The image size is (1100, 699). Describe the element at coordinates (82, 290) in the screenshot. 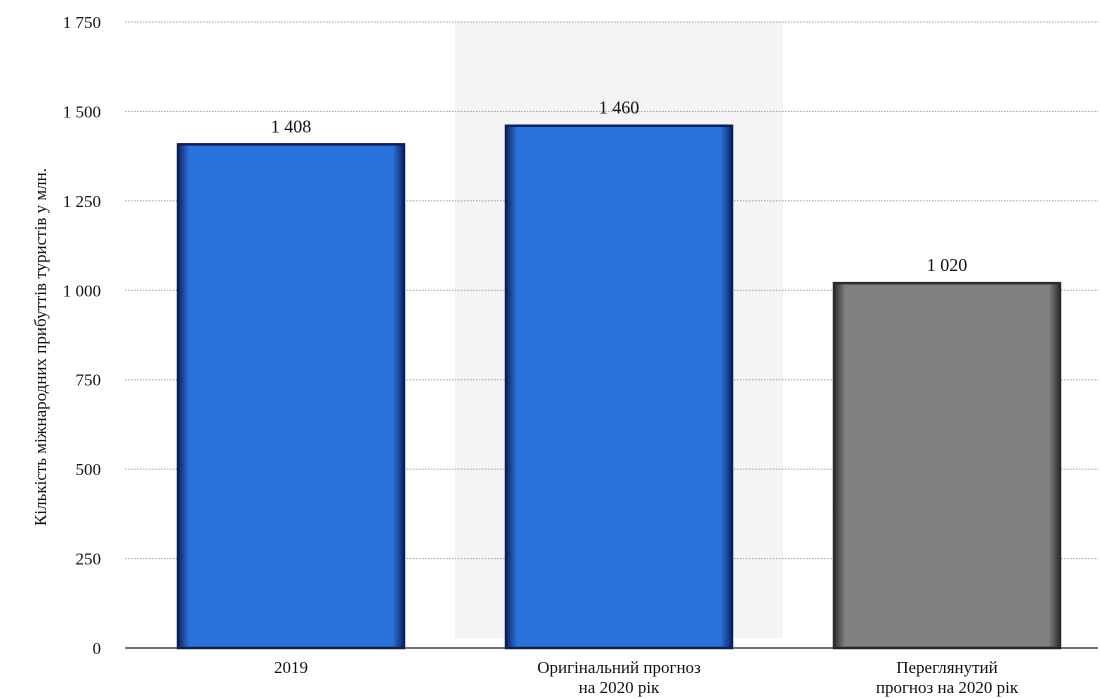

I see `y-tick-label: 1 000` at that location.